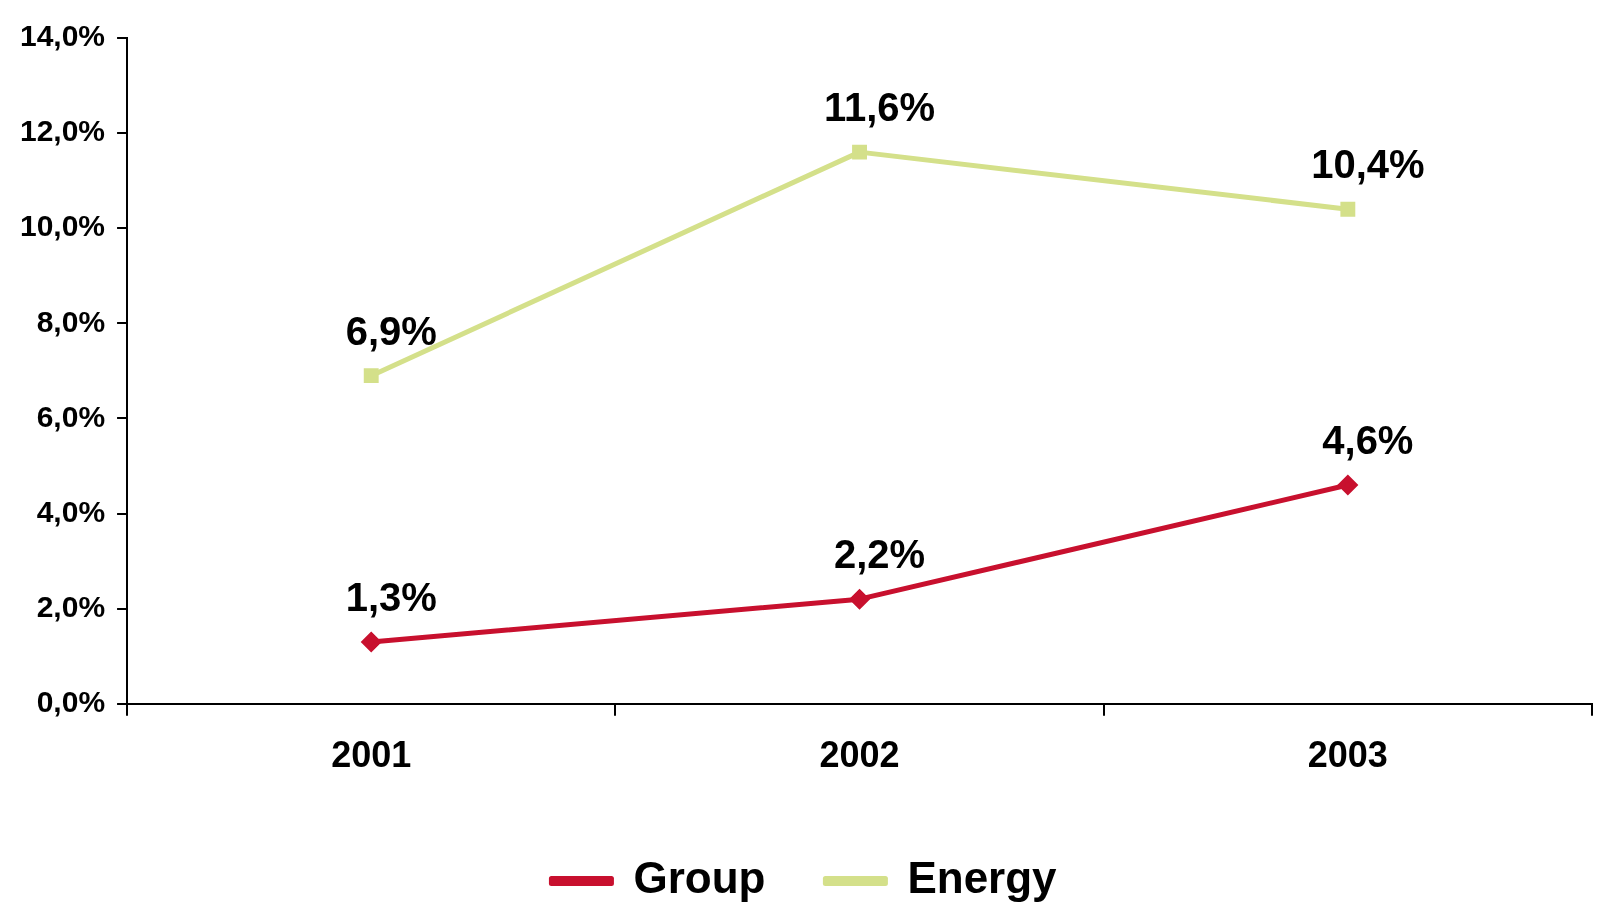 This screenshot has width=1614, height=923. Describe the element at coordinates (982, 878) in the screenshot. I see `legend-label: Energy` at that location.